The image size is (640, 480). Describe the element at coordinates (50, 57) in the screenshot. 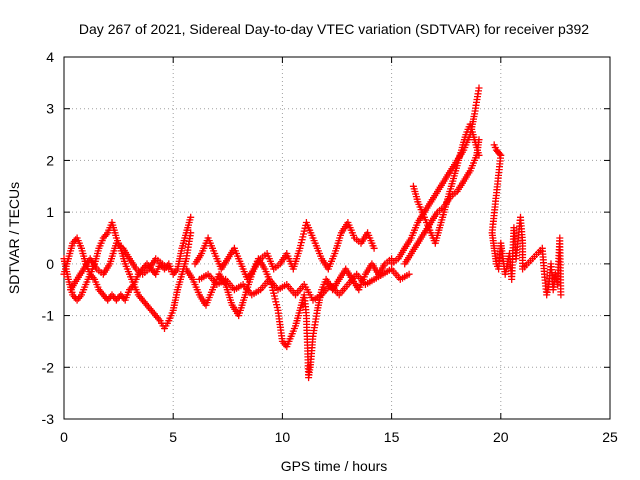

I see `y-tick-label: 4` at that location.